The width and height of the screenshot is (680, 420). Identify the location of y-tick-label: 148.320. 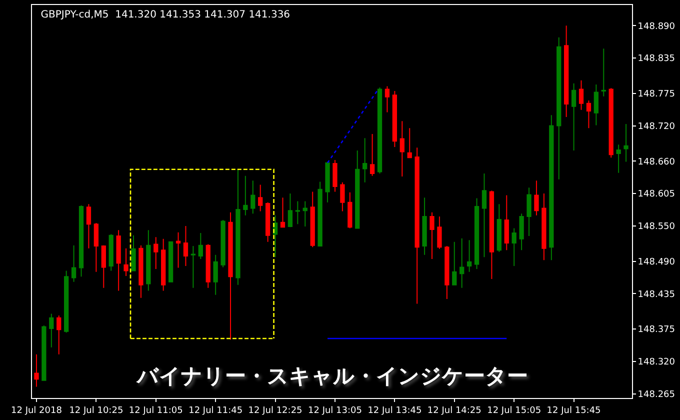
(657, 363).